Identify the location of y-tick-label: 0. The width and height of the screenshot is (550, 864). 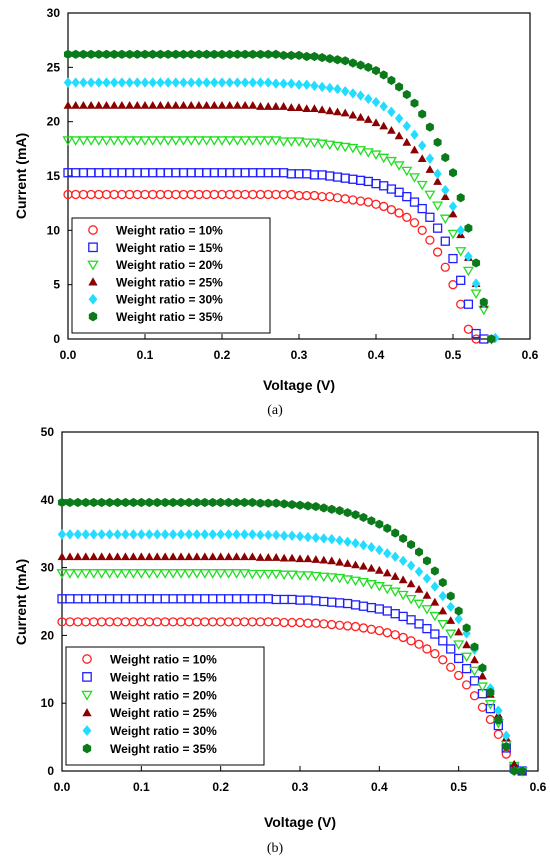
(50, 771).